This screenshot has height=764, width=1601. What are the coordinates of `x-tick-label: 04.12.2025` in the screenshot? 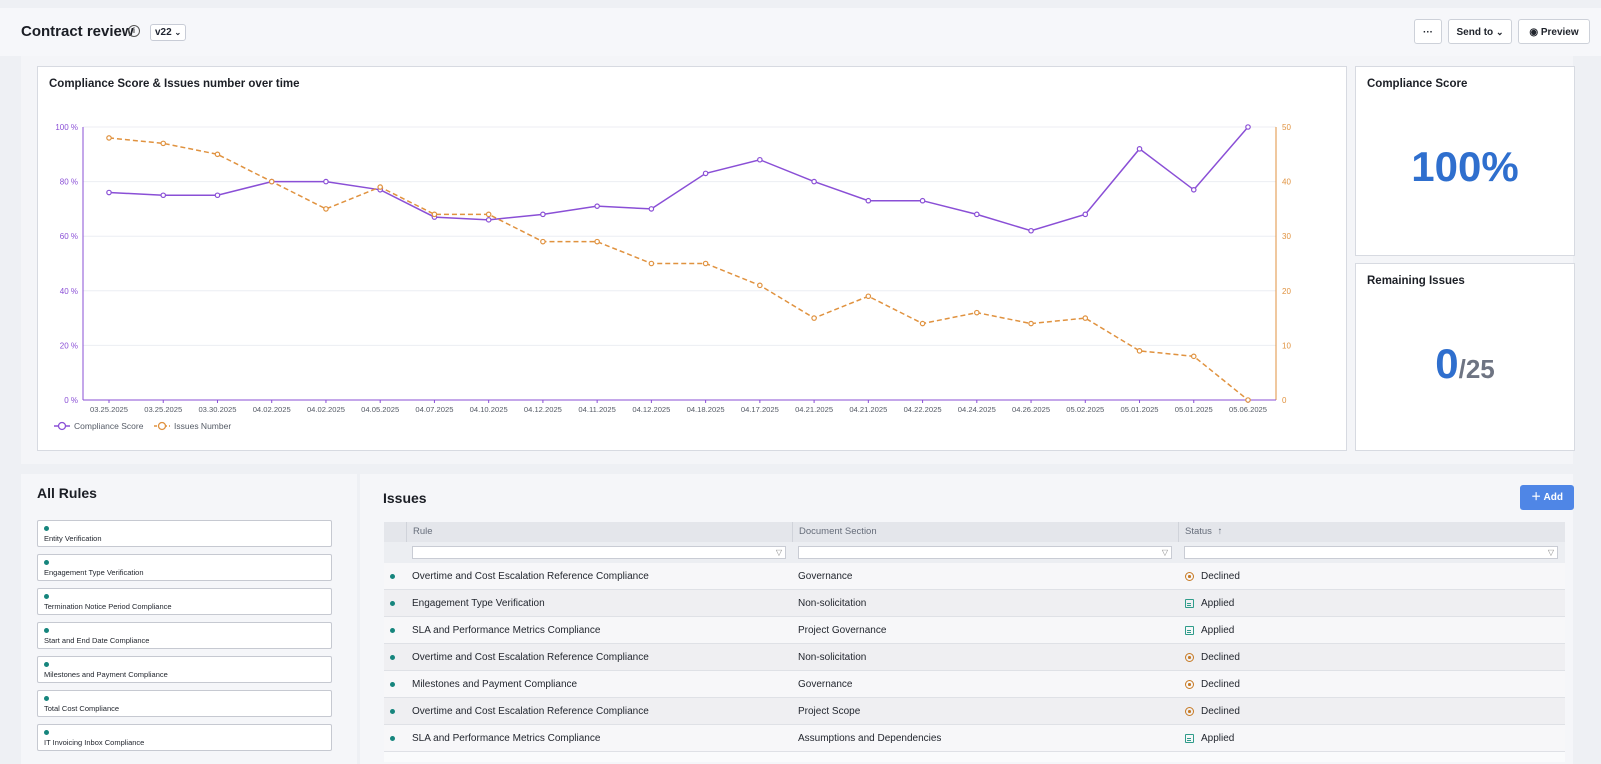 It's located at (651, 409).